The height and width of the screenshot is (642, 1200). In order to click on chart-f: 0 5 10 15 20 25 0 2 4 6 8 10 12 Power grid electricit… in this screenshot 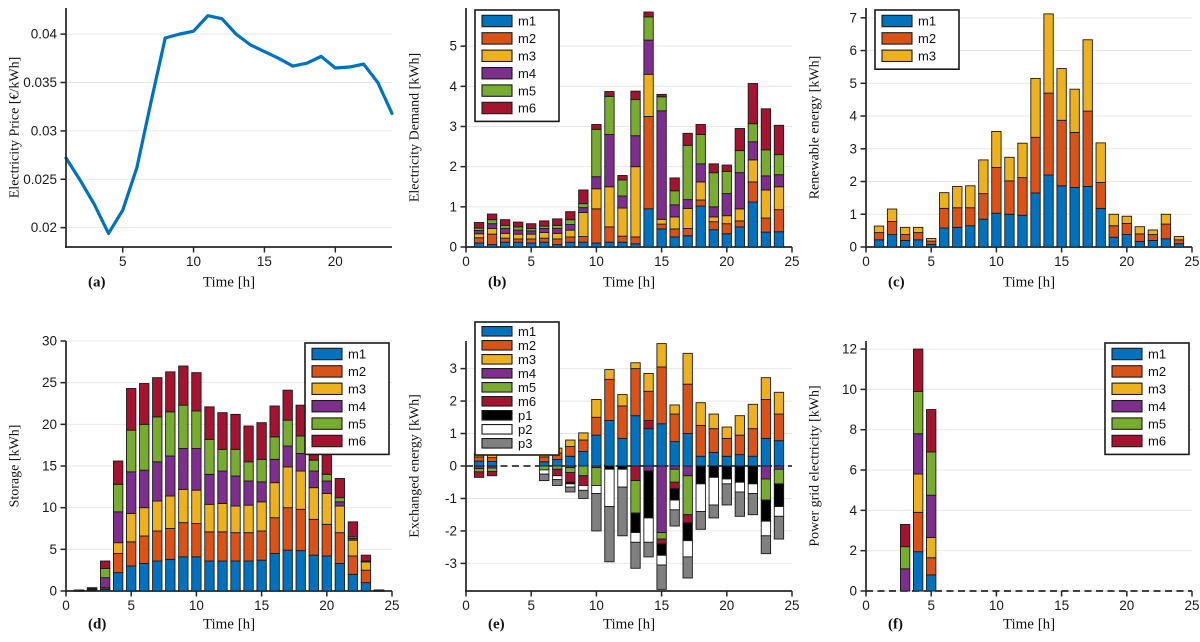, I will do `click(1004, 487)`.